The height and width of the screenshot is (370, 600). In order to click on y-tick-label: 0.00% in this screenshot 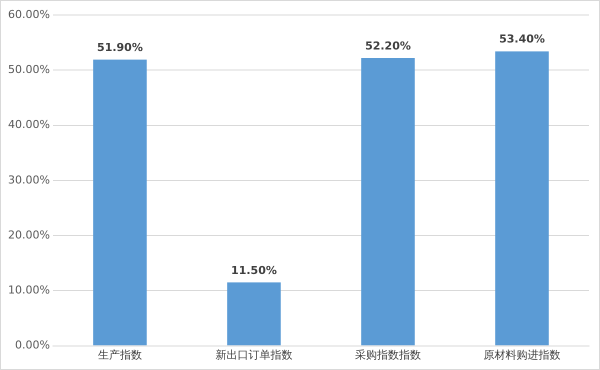, I will do `click(32, 345)`.